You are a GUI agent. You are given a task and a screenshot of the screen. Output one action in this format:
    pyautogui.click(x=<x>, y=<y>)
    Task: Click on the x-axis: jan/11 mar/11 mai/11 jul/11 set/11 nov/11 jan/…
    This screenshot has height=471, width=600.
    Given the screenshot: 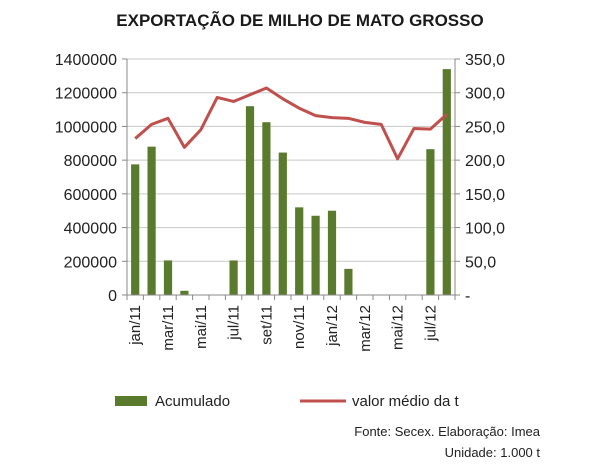 What is the action you would take?
    pyautogui.click(x=283, y=328)
    